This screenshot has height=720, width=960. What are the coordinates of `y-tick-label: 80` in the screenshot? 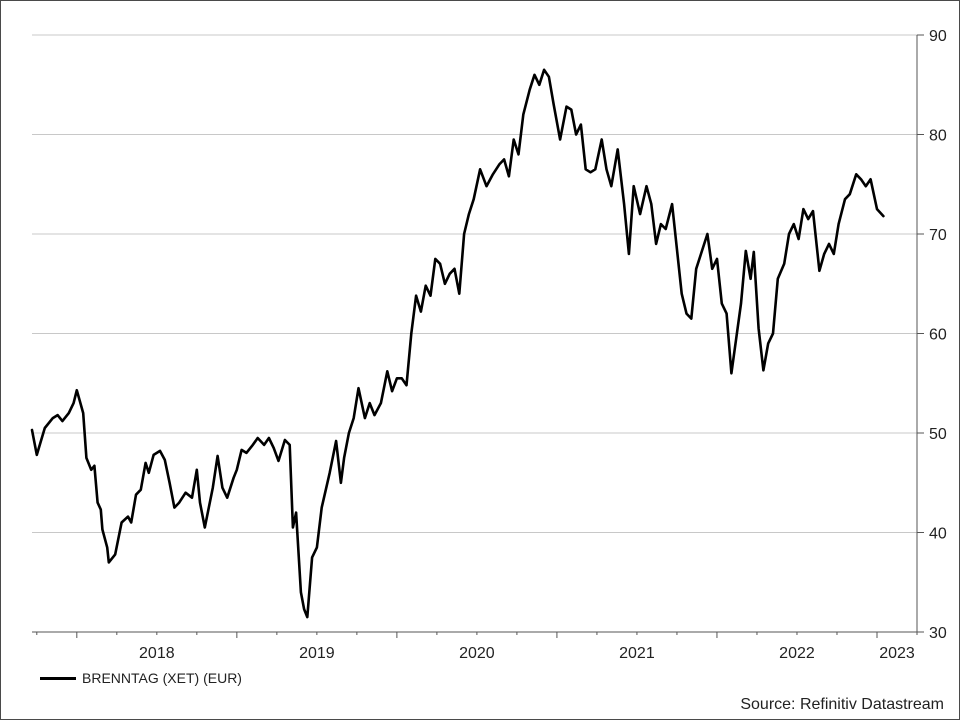 It's located at (938, 136).